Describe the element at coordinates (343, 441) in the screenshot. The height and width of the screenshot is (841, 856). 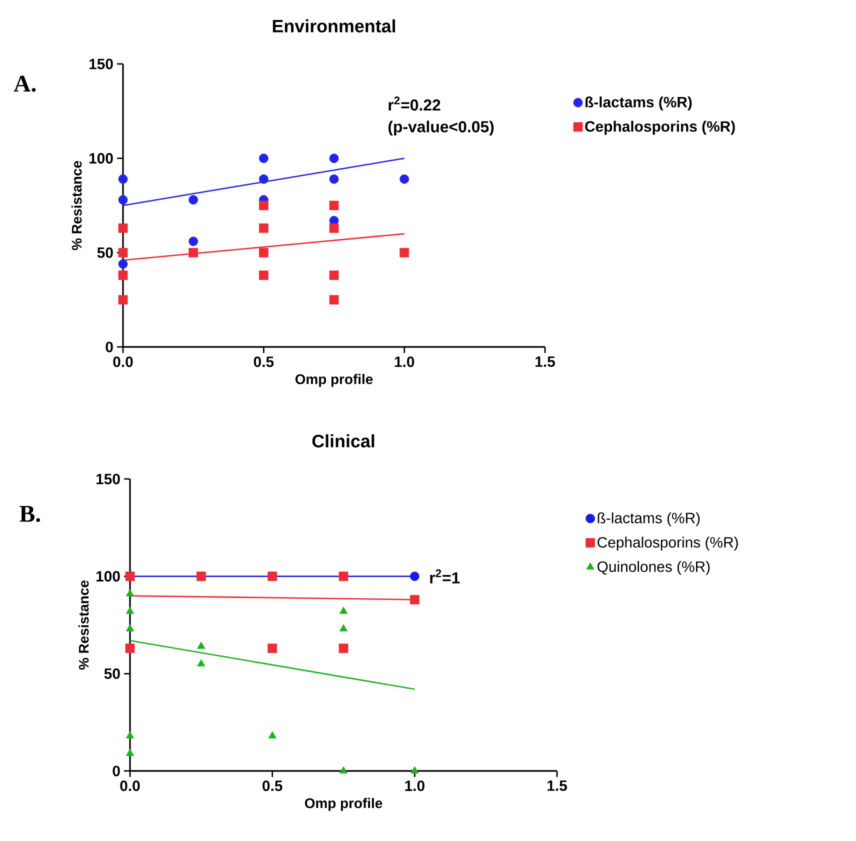
I see `chart-title: Clinical` at that location.